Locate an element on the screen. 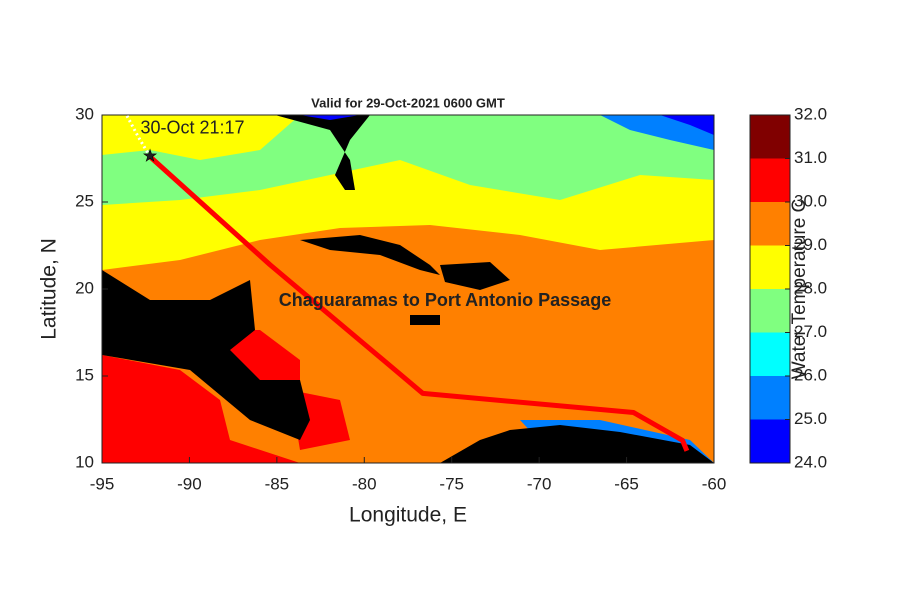 The image size is (900, 605). x-tick-label: -70 is located at coordinates (539, 483).